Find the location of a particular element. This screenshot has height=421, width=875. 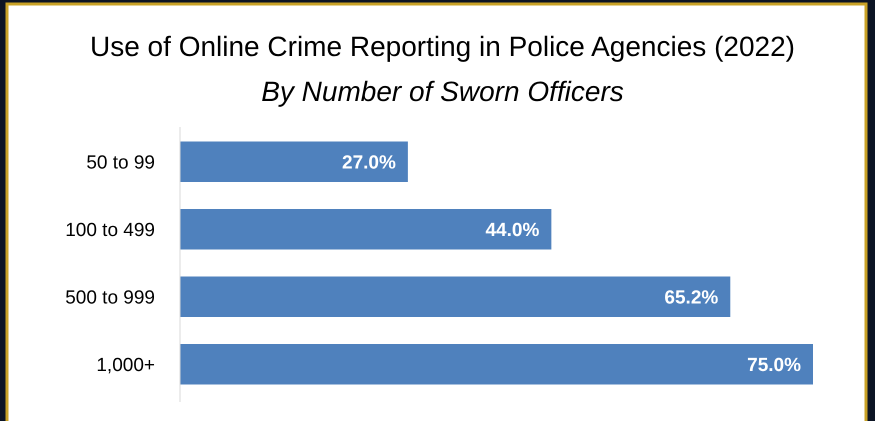

data-label: 27.0% is located at coordinates (369, 163).